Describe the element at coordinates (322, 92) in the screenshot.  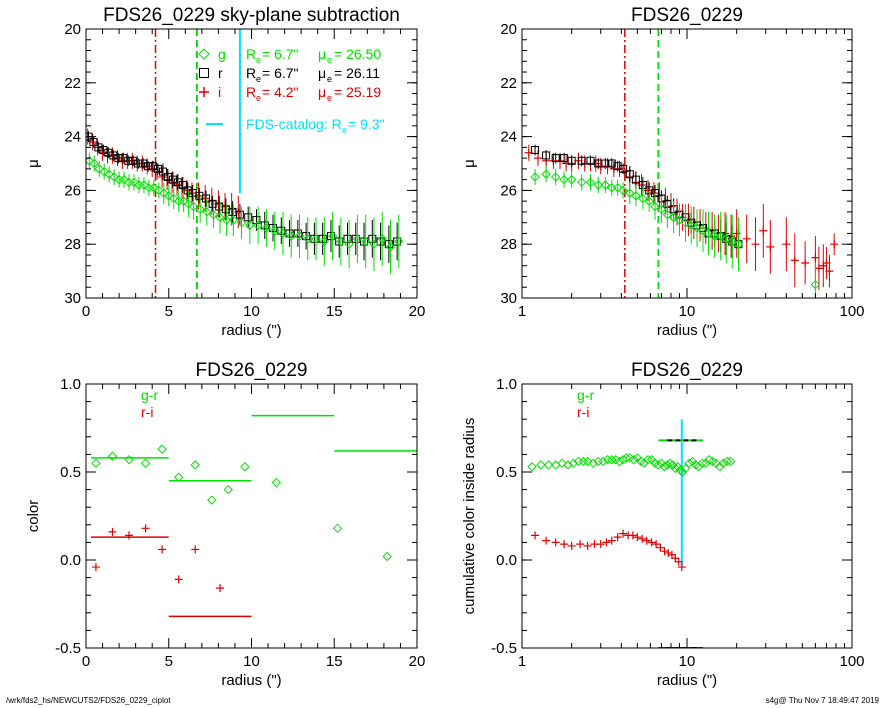
I see `legend-mu: μ` at that location.